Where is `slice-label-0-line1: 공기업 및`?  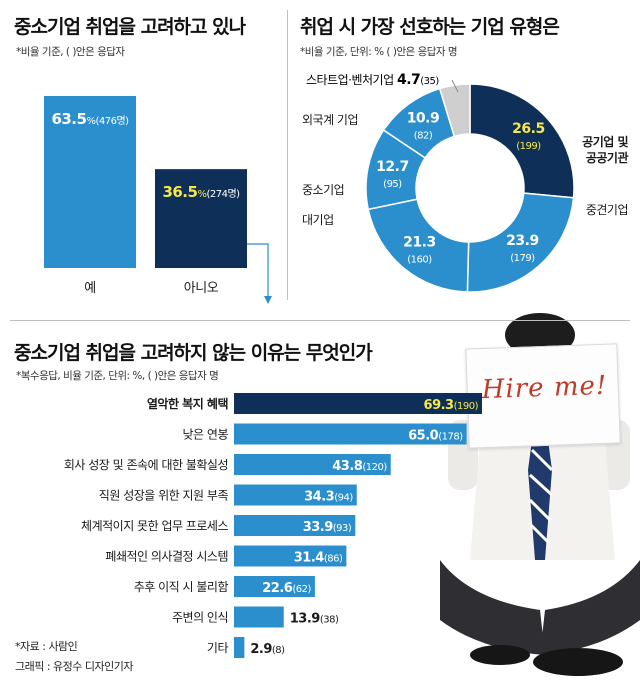
slice-label-0-line1: 공기업 및 is located at coordinates (605, 141).